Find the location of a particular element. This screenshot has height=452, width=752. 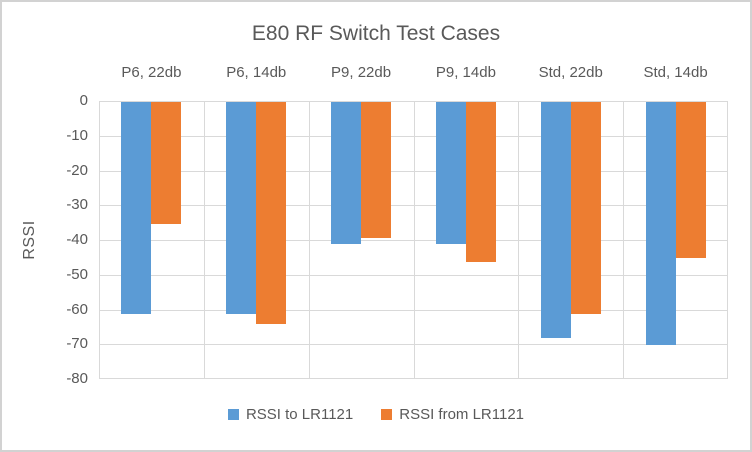

legend-item: RSSI from LR1121 is located at coordinates (452, 414).